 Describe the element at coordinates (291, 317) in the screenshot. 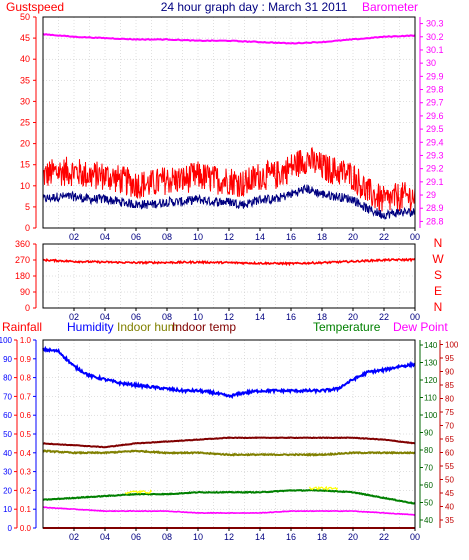

I see `direction-x-tick-label: 16` at that location.